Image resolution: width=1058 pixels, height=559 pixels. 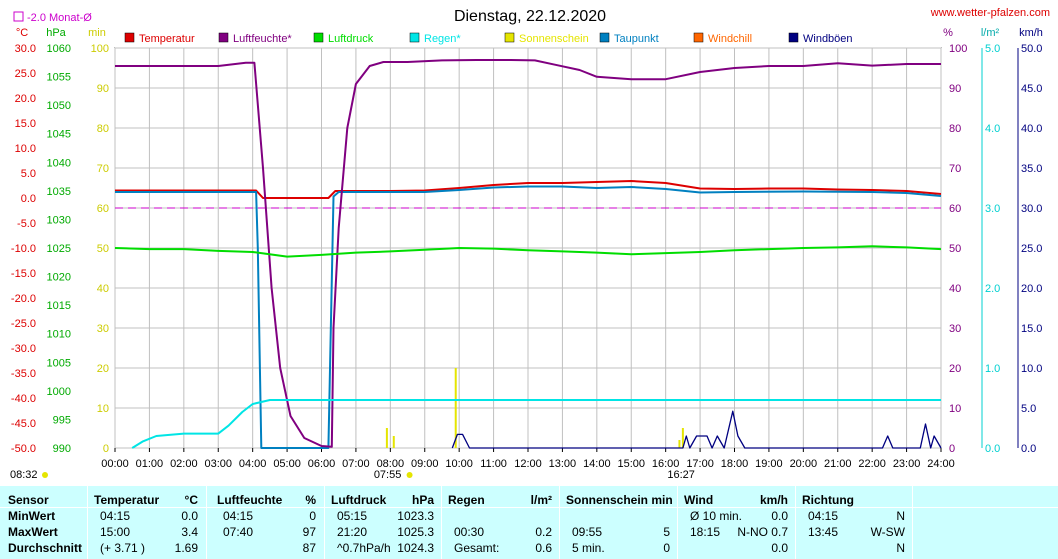 What do you see at coordinates (59, 363) in the screenshot?
I see `pressure-tick-label: 1005` at bounding box center [59, 363].